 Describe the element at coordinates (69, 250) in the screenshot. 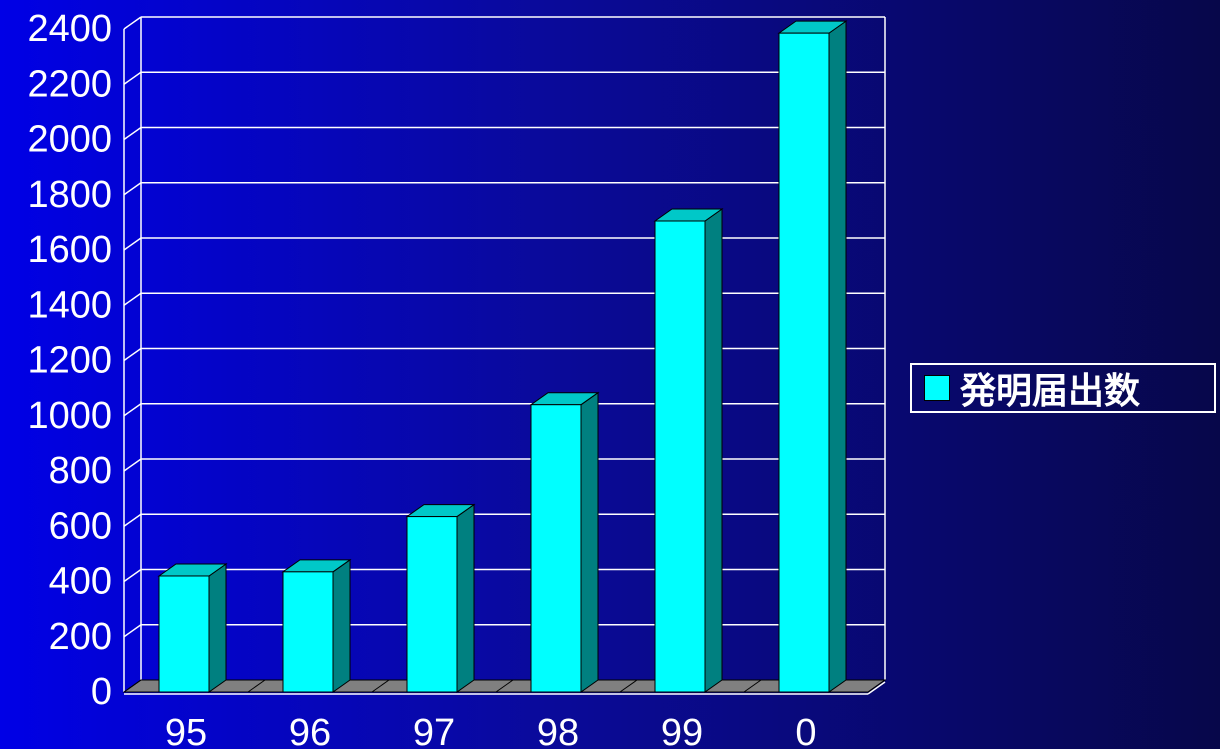

I see `y-tick-label: 1600` at that location.